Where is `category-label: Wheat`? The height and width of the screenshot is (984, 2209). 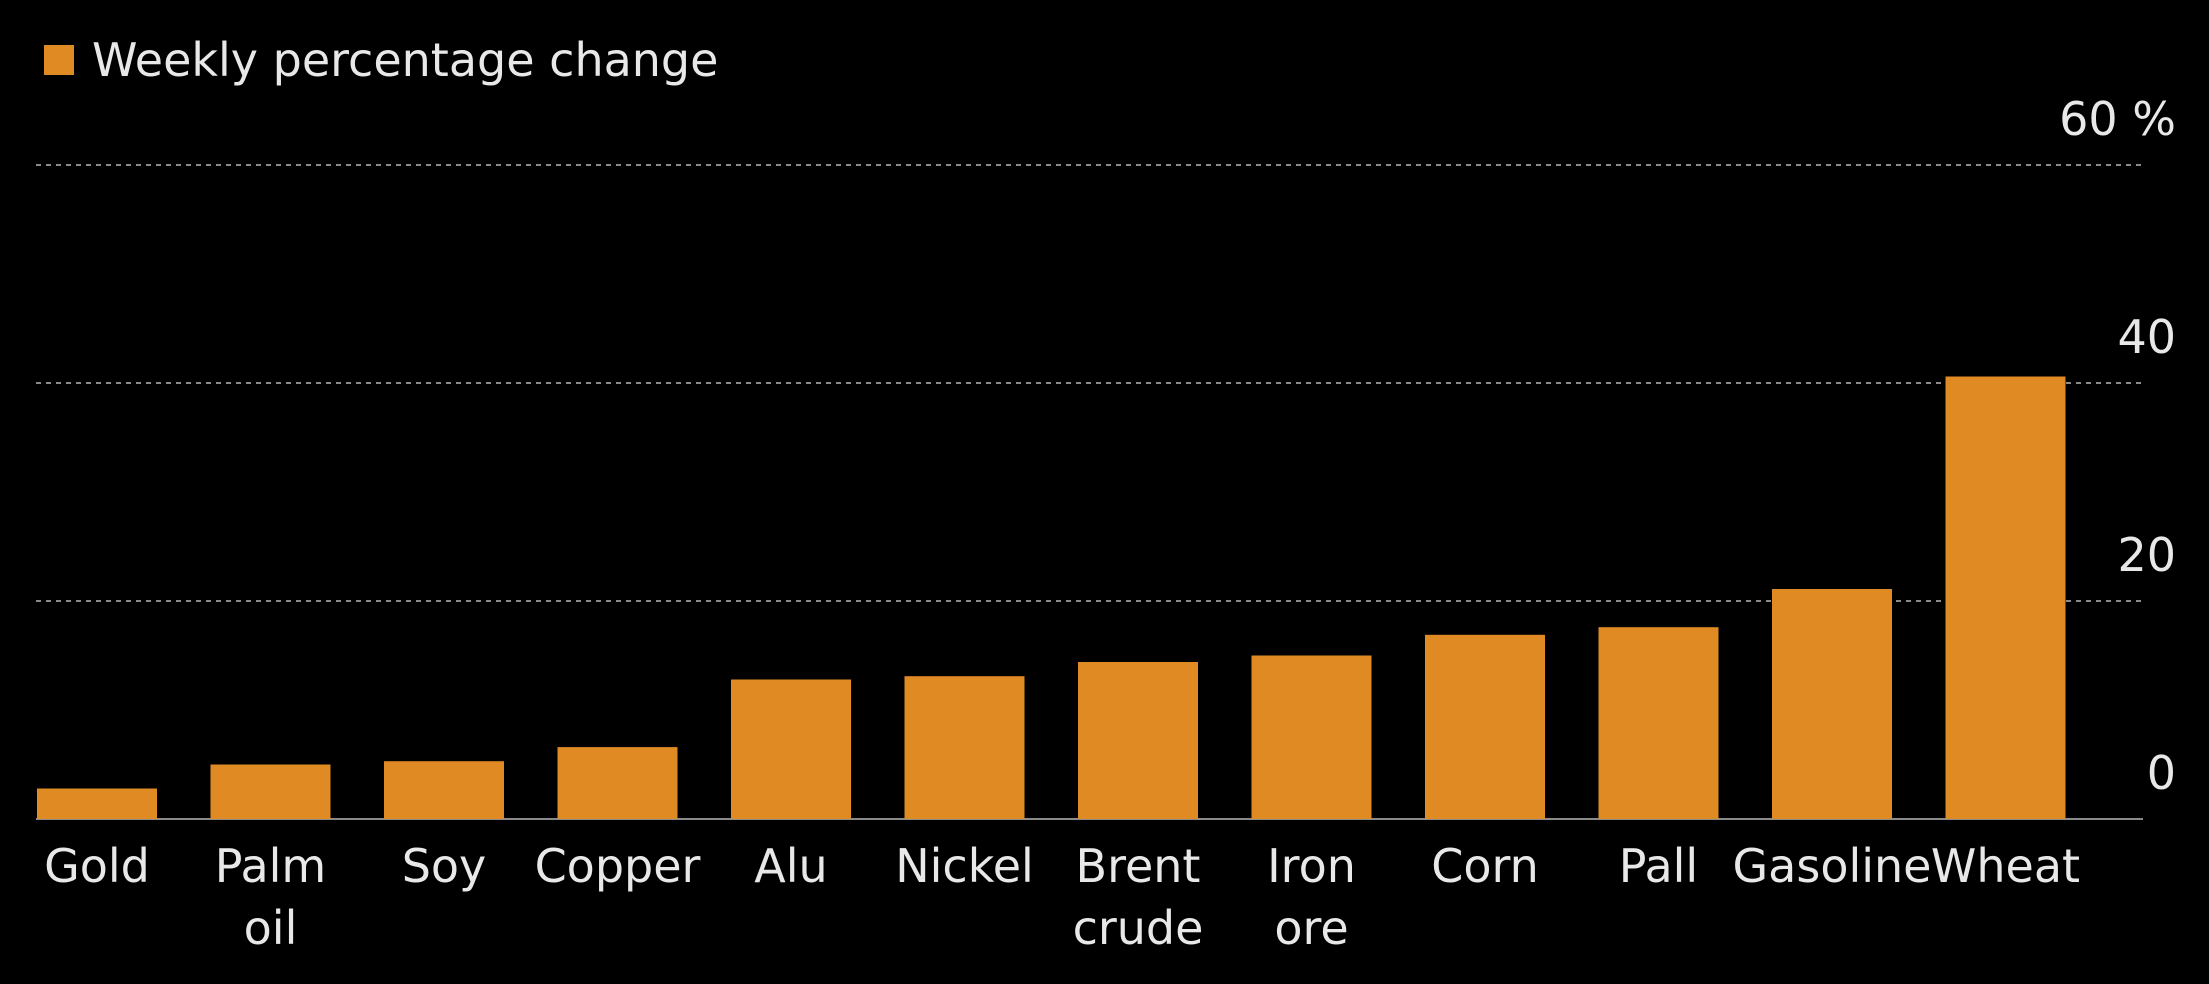
category-label: Wheat is located at coordinates (2005, 866).